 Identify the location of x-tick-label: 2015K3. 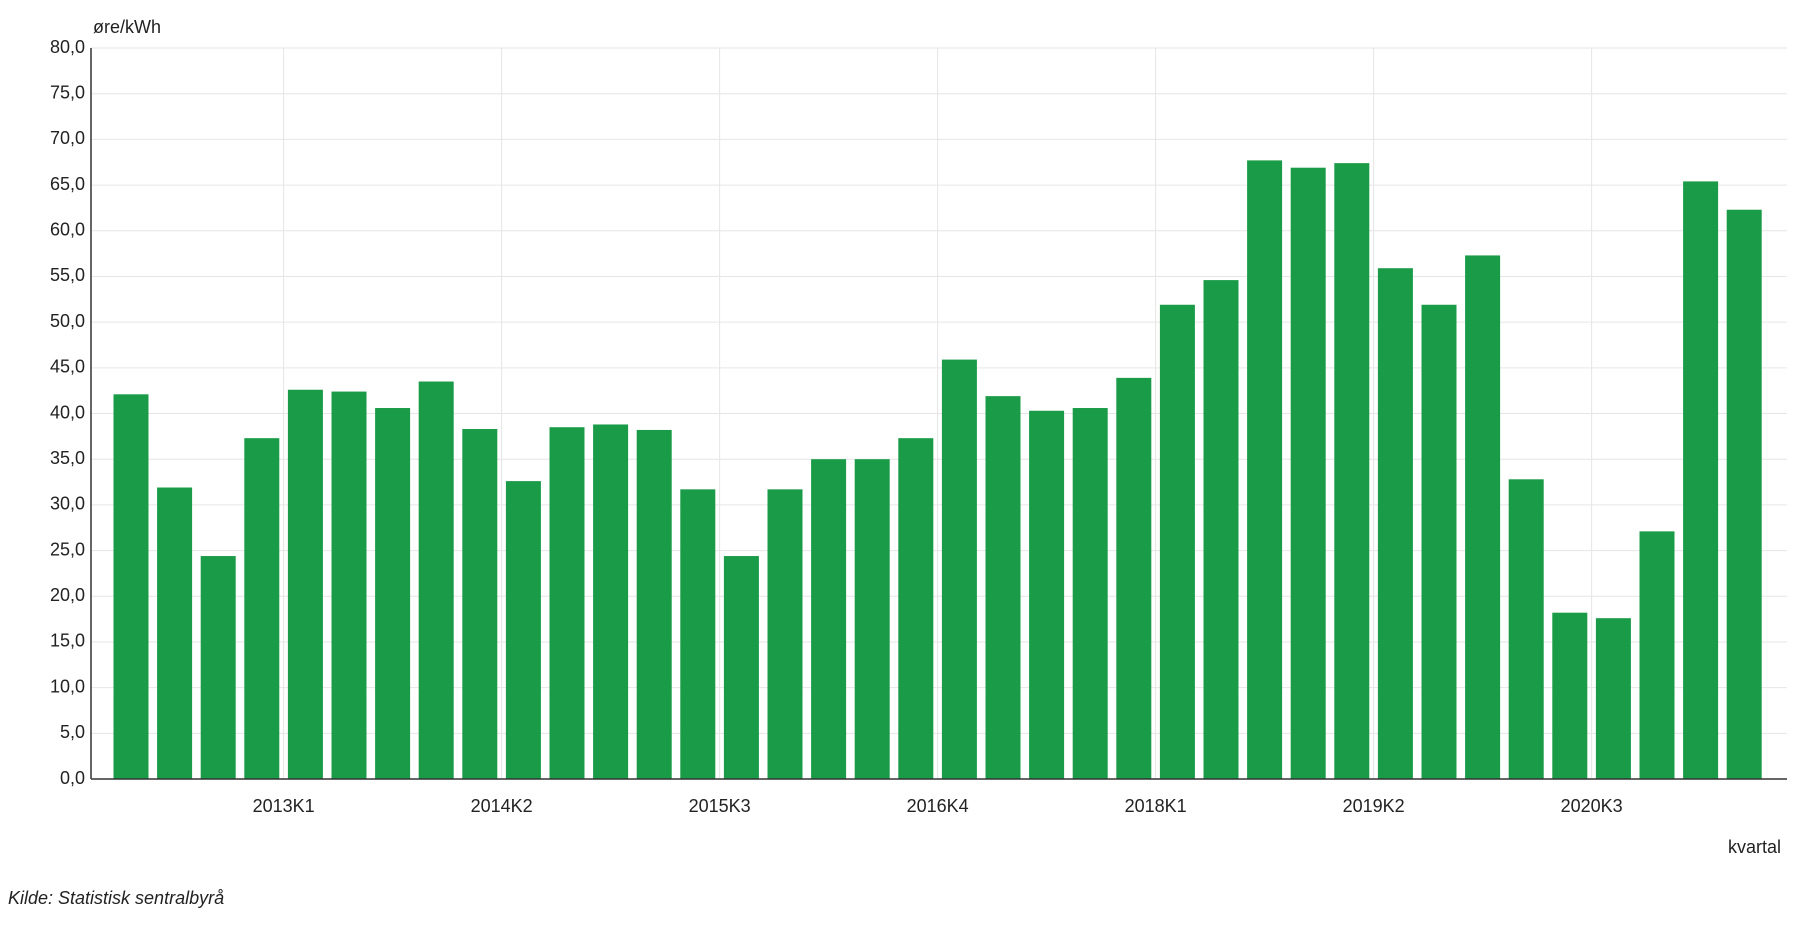
(720, 806).